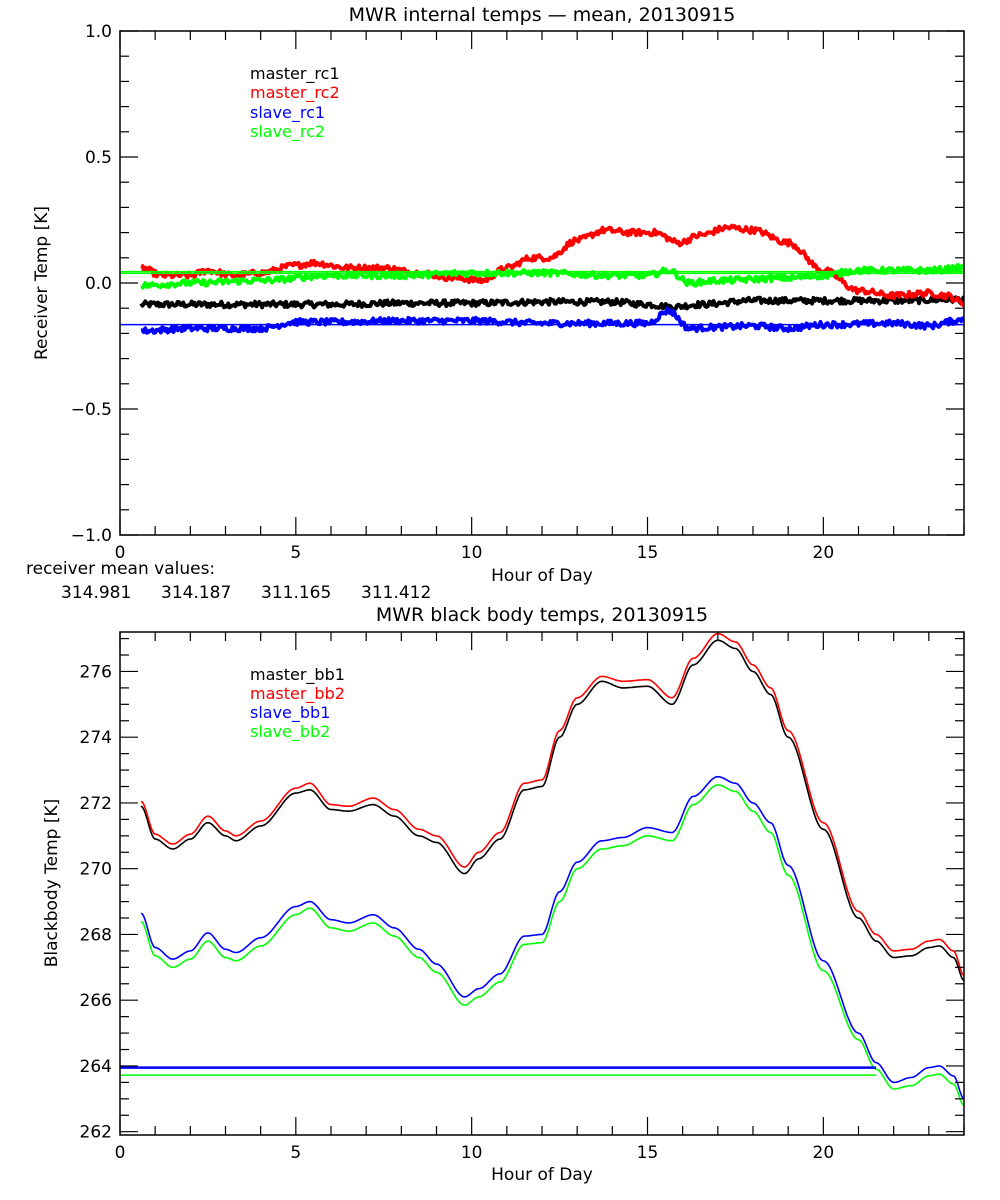 This screenshot has width=1000, height=1200. What do you see at coordinates (96, 1133) in the screenshot?
I see `y-tick-label: 262` at bounding box center [96, 1133].